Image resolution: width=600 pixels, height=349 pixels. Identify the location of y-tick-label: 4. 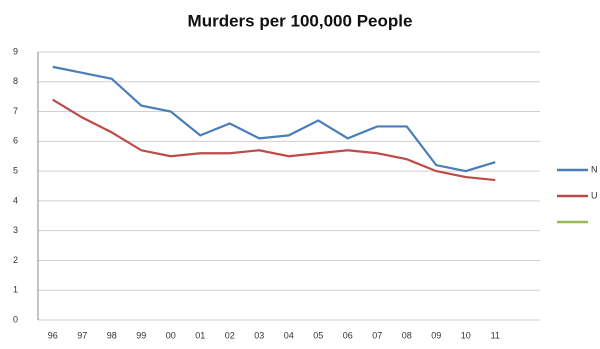
(15, 200).